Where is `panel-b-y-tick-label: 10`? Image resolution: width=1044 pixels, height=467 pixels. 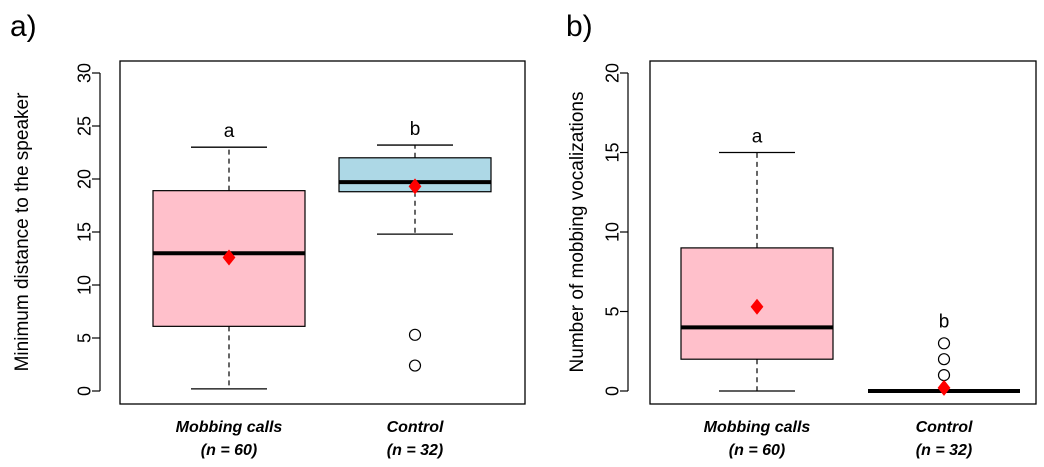 panel-b-y-tick-label: 10 is located at coordinates (612, 232).